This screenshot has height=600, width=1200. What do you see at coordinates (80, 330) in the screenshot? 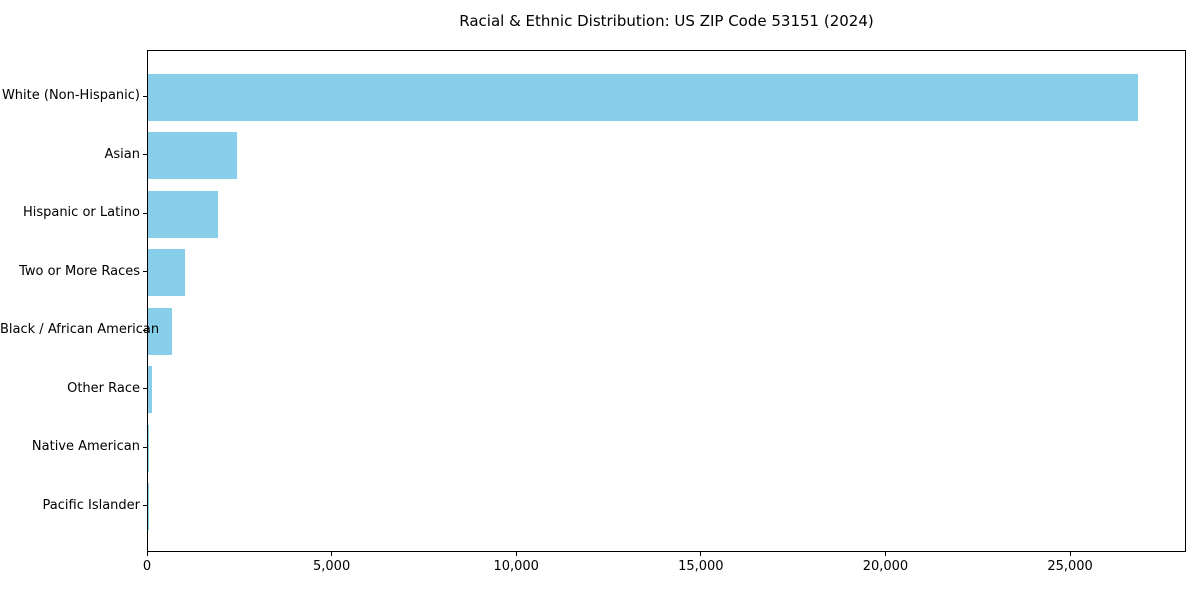
I see `y-tick-label: Black / African American` at bounding box center [80, 330].